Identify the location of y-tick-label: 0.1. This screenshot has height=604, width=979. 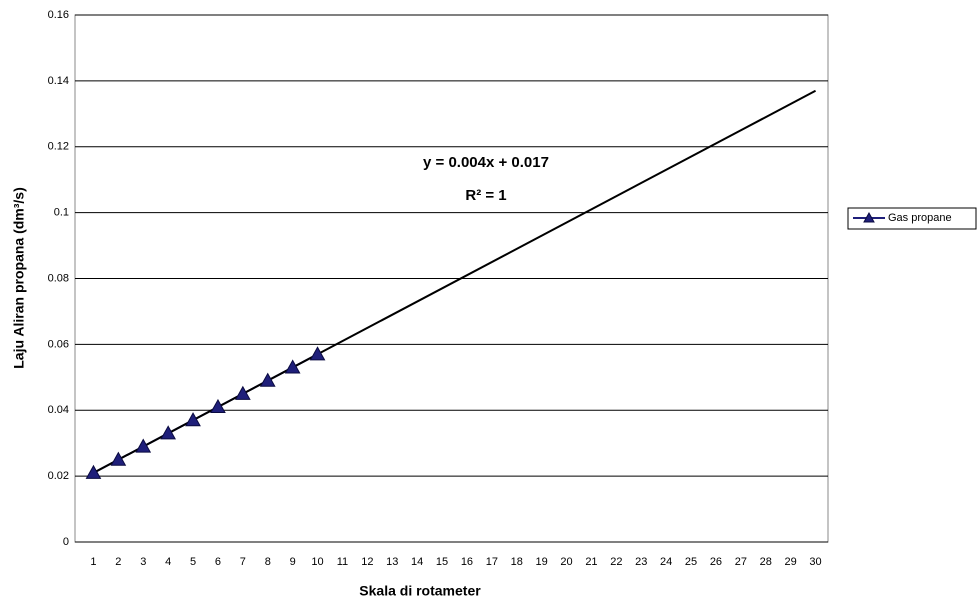
(61, 213).